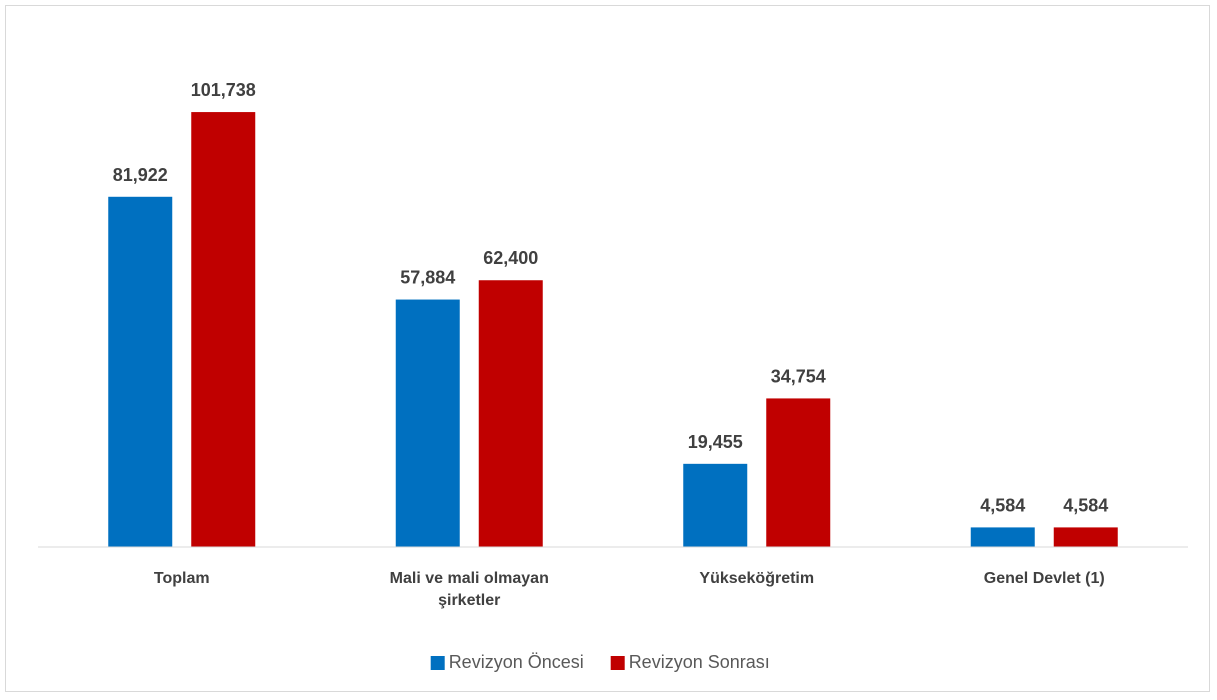 The width and height of the screenshot is (1217, 700). Describe the element at coordinates (223, 90) in the screenshot. I see `value-label: 101,738` at that location.